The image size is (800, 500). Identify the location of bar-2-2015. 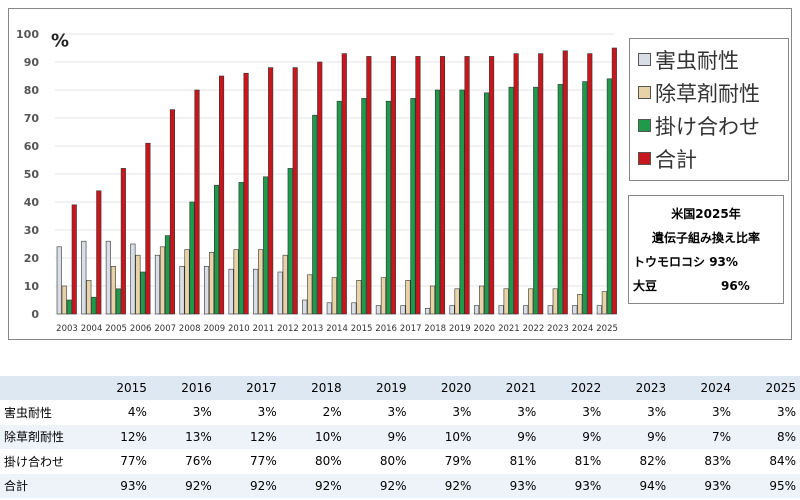
(364, 206).